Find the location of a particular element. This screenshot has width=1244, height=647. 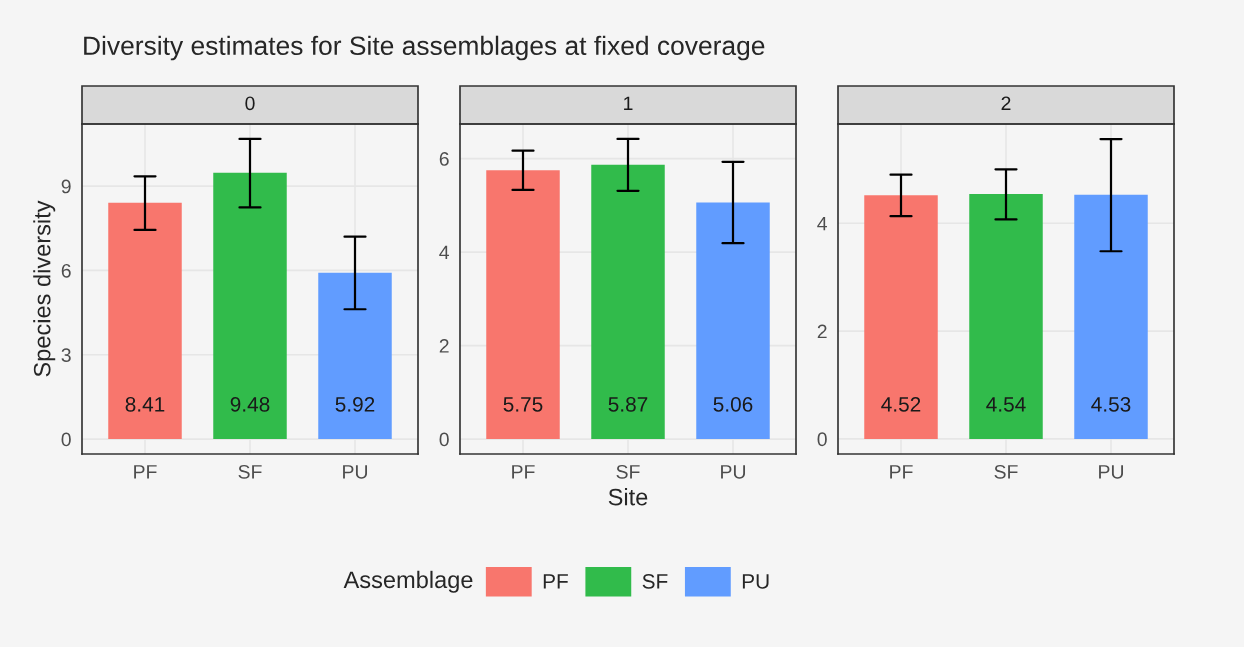

legend-label: SF is located at coordinates (655, 581).